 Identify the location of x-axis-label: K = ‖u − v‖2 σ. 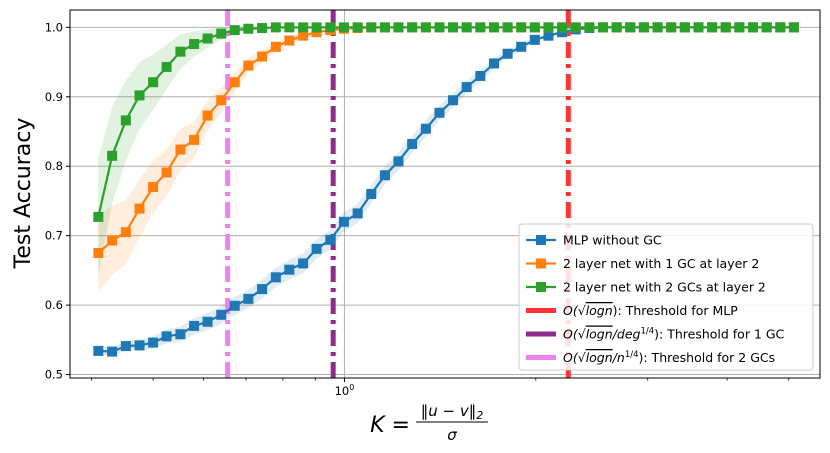
(429, 423).